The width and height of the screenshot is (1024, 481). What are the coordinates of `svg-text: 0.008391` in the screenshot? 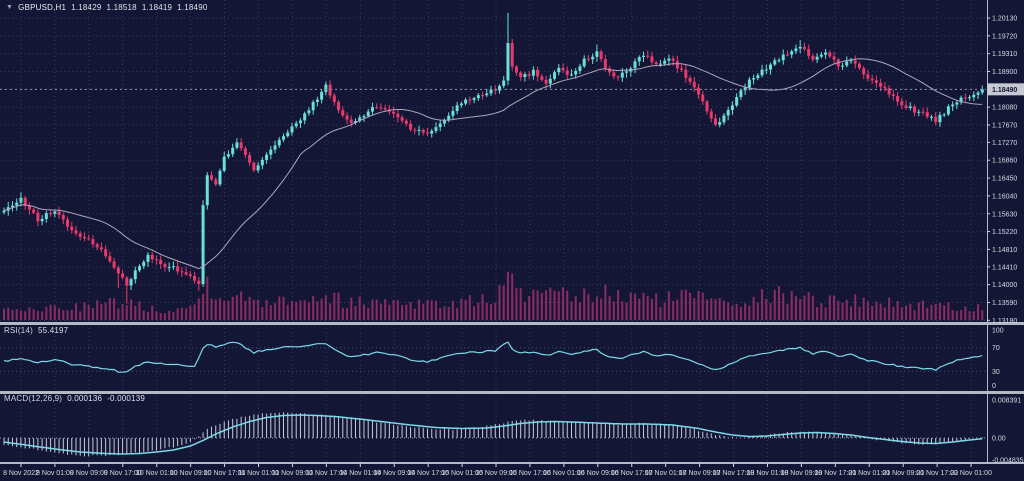 It's located at (1006, 401).